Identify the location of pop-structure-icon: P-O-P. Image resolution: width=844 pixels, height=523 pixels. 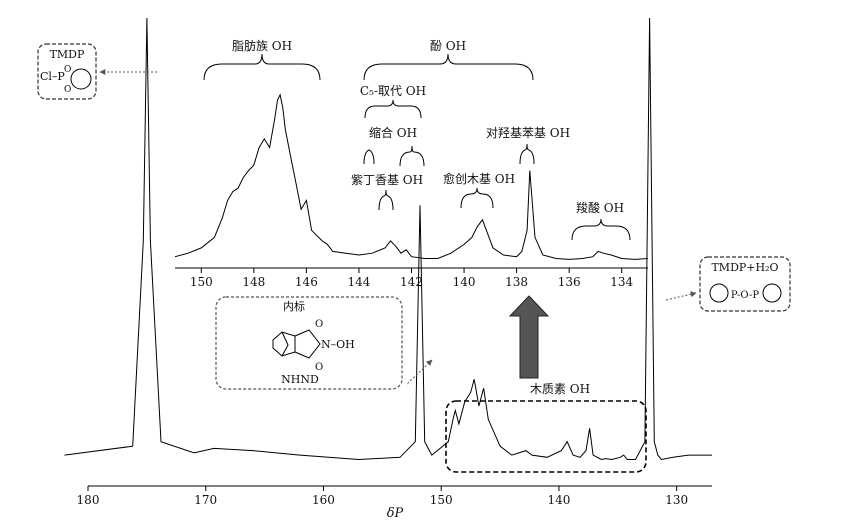
(745, 293).